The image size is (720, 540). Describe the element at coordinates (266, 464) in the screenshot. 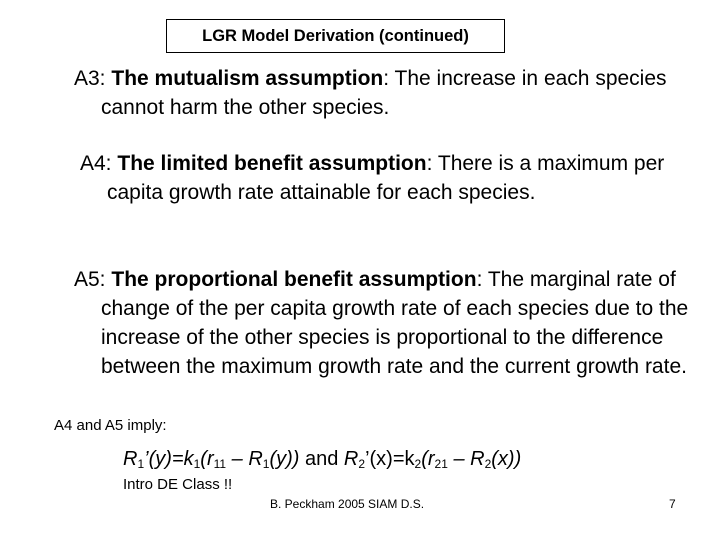

I see `formula1-sub2: 1` at that location.